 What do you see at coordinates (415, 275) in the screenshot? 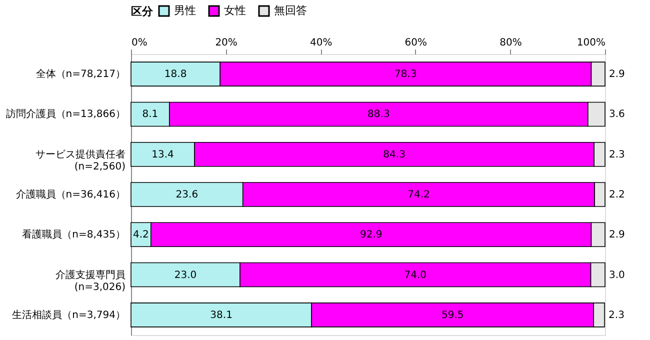
I see `data-label: 74.0` at bounding box center [415, 275].